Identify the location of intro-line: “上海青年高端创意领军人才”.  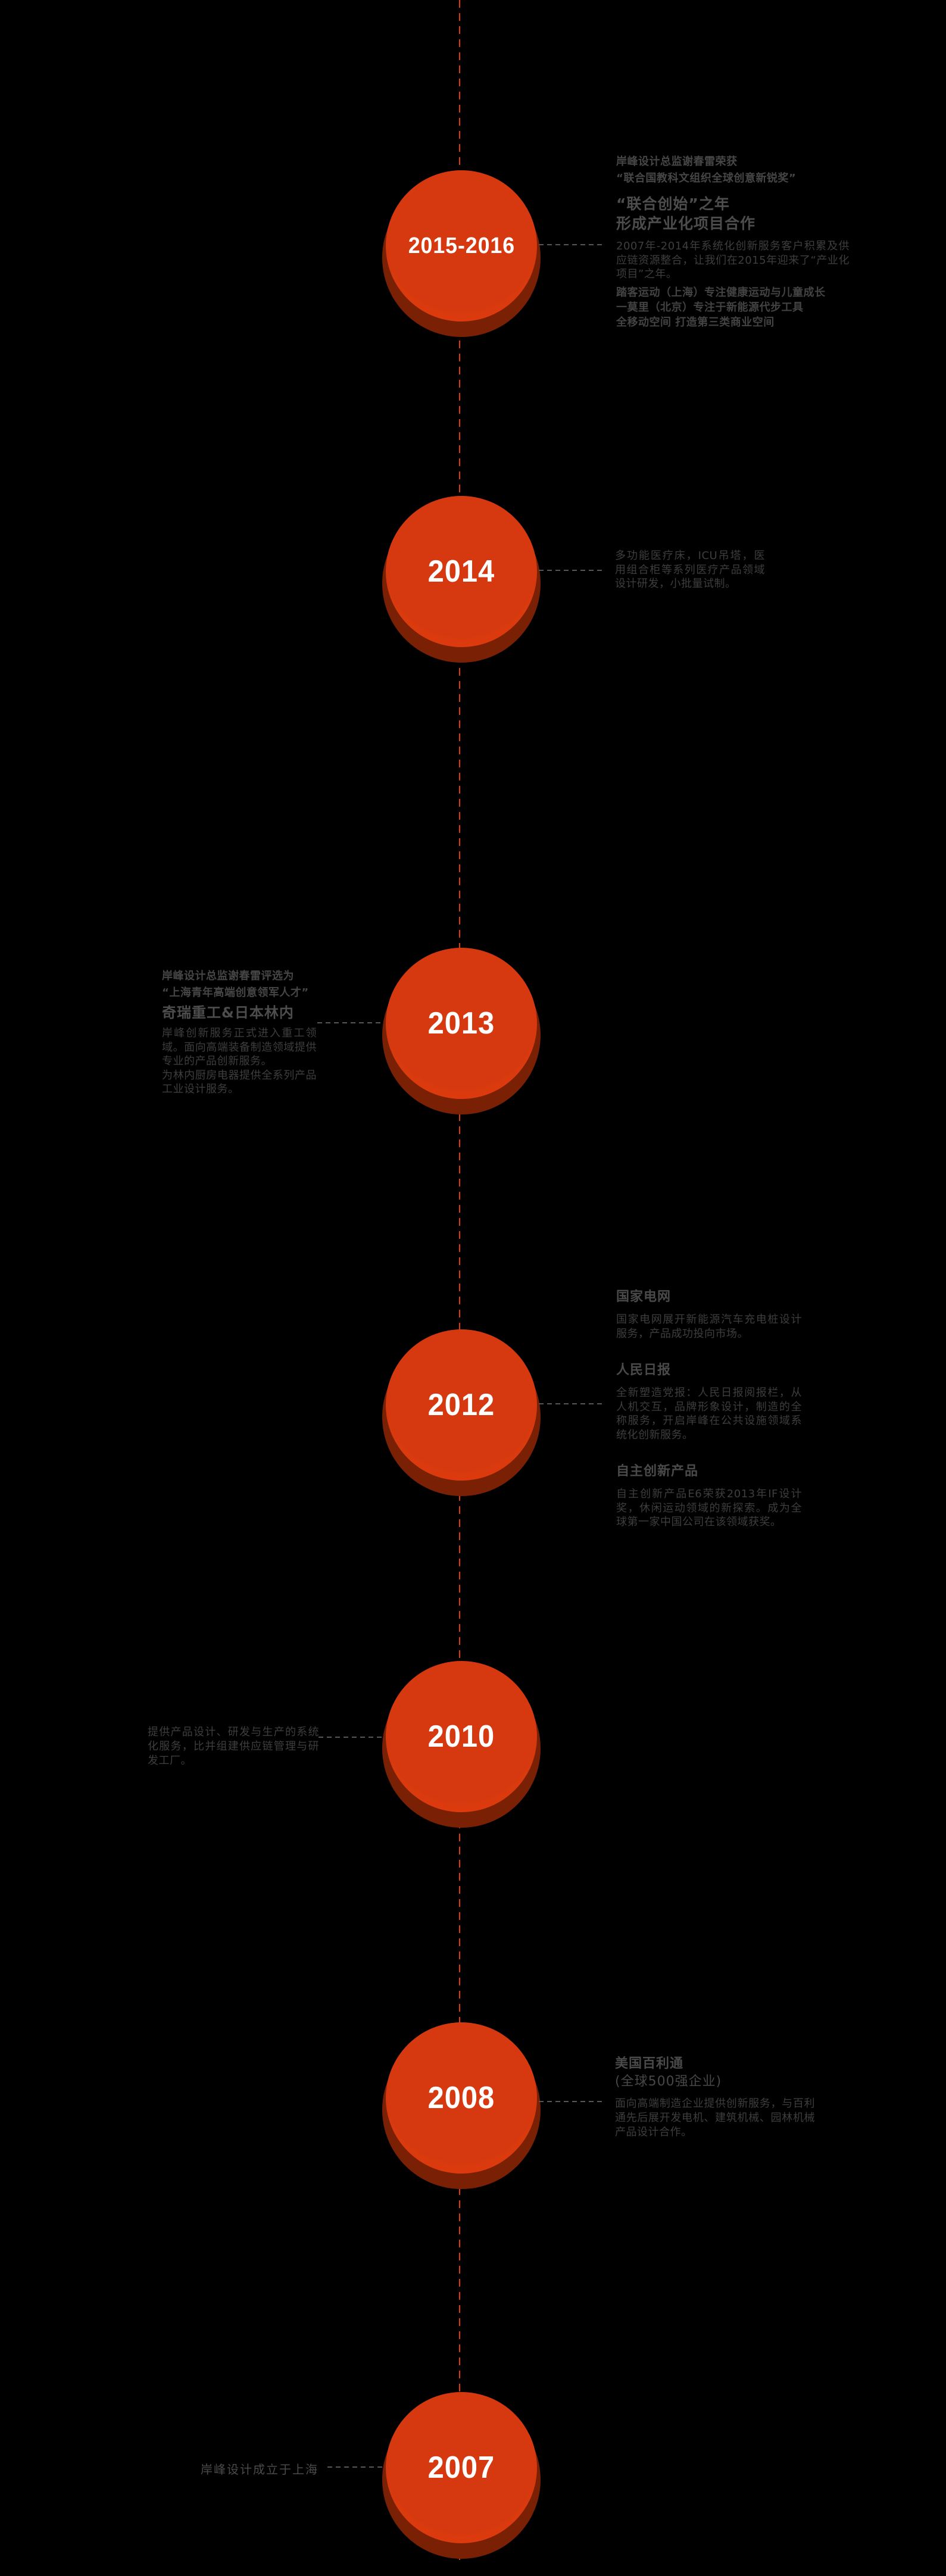
(235, 992).